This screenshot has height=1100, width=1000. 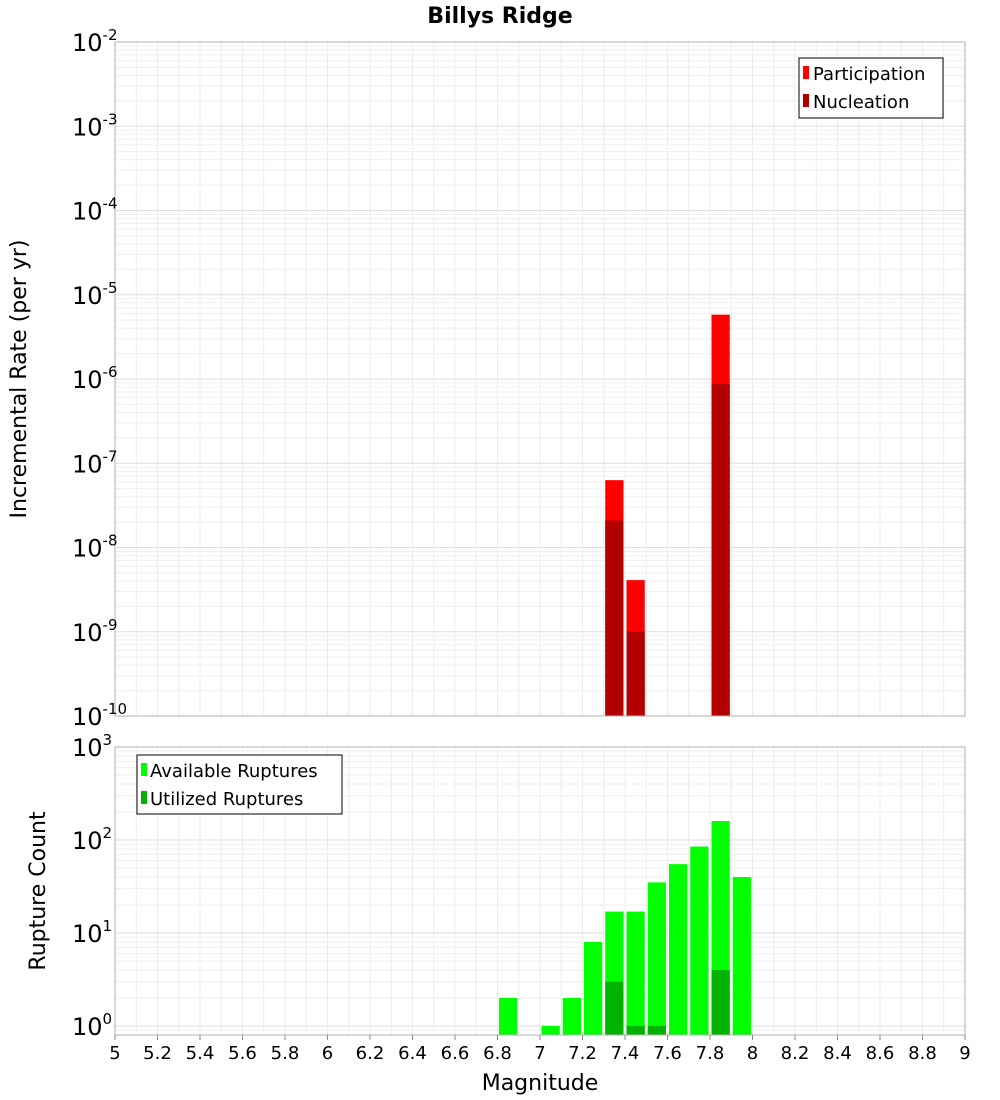 I want to click on top-y-tick-label: 10⁻³, so click(x=95, y=125).